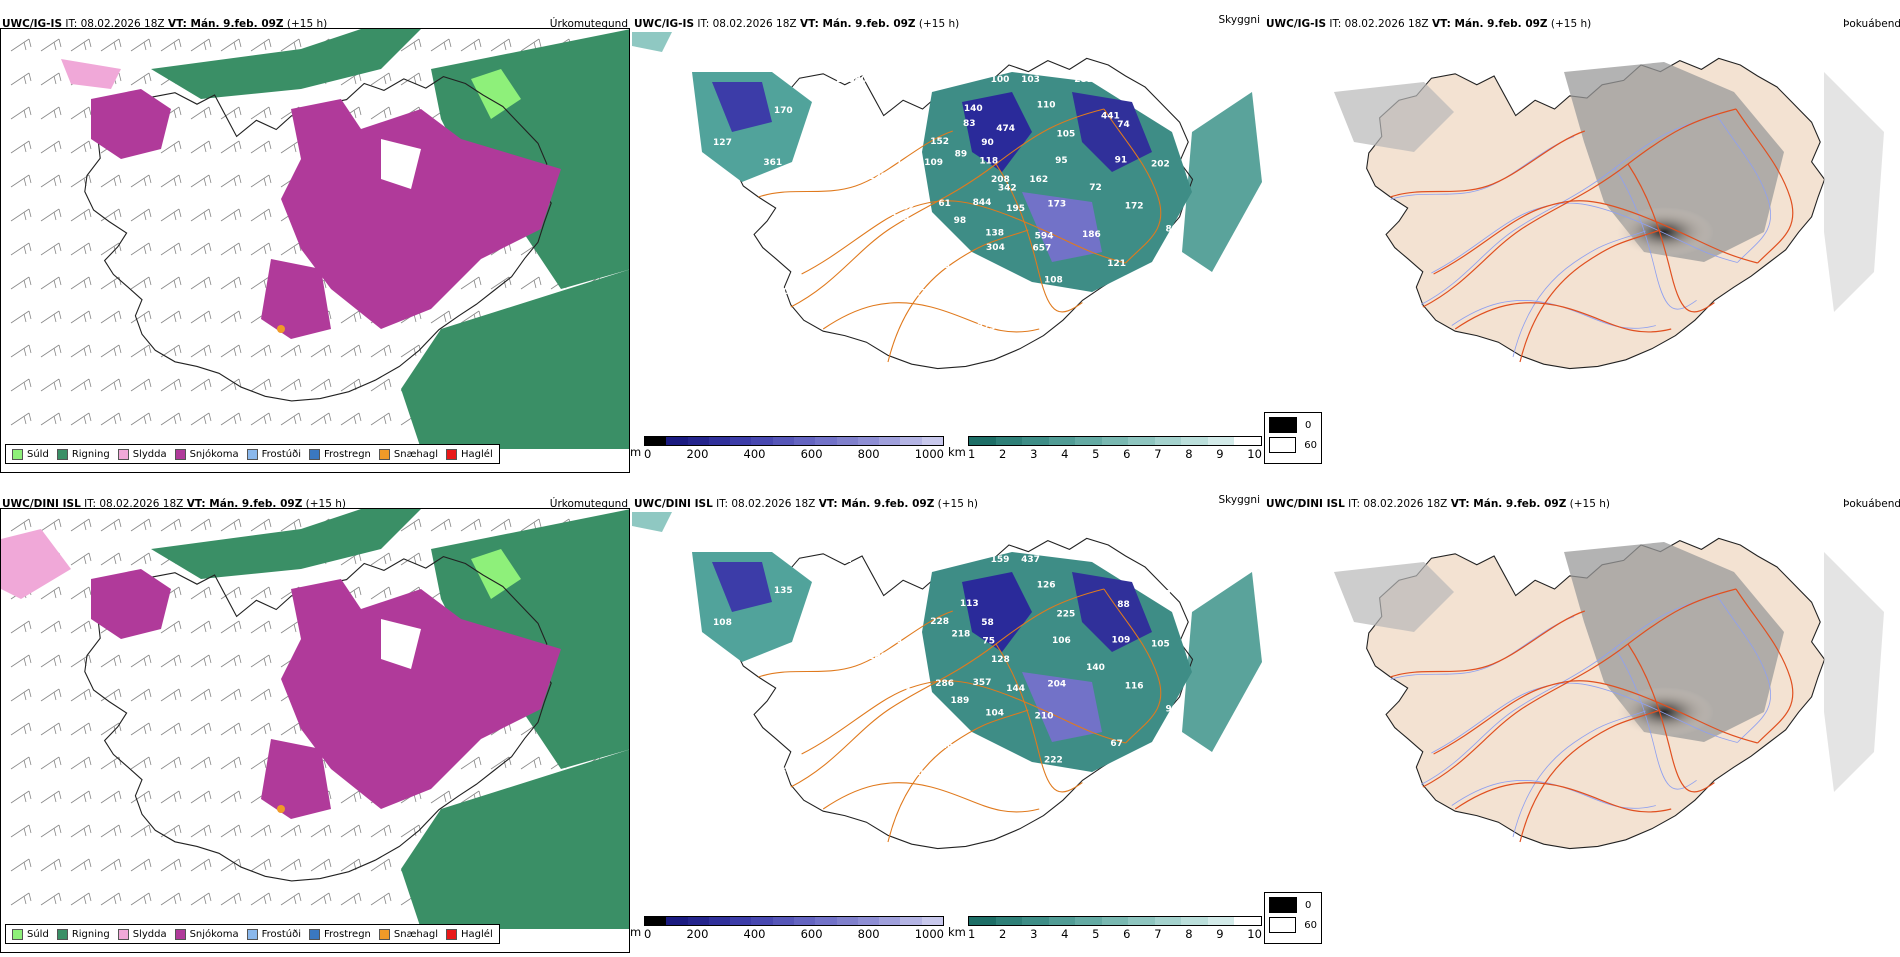  Describe the element at coordinates (1460, 504) in the screenshot. I see `valid-label: VT:` at that location.